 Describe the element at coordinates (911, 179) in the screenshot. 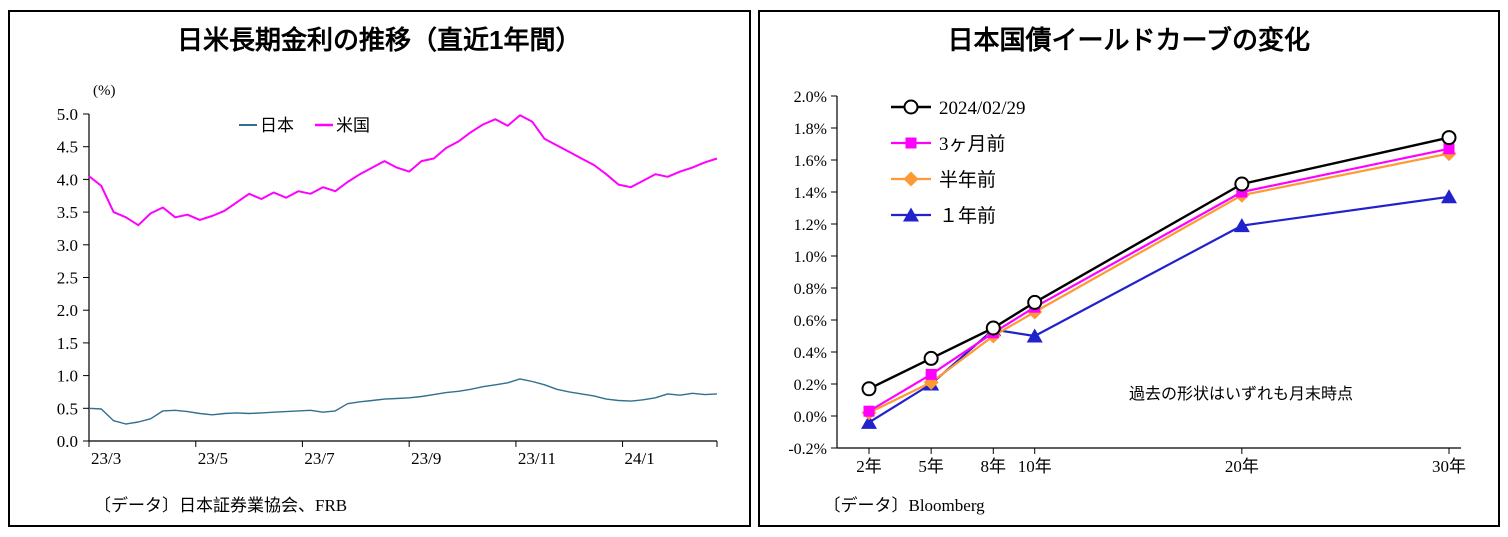

I see `diamond-marker` at that location.